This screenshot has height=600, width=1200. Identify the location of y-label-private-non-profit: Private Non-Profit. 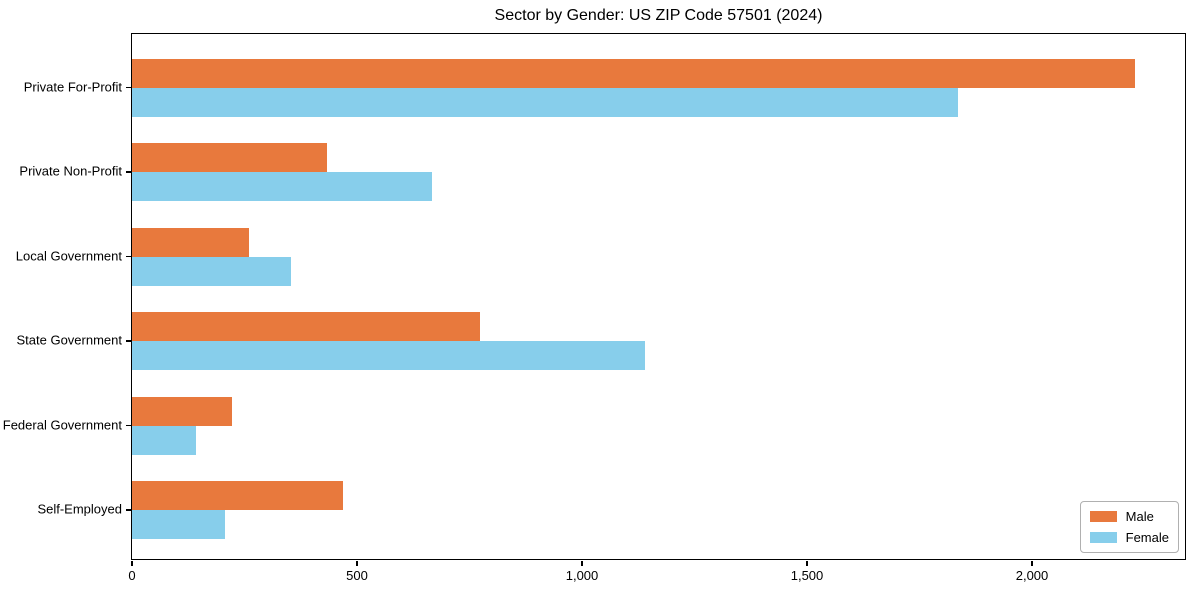
(70, 171).